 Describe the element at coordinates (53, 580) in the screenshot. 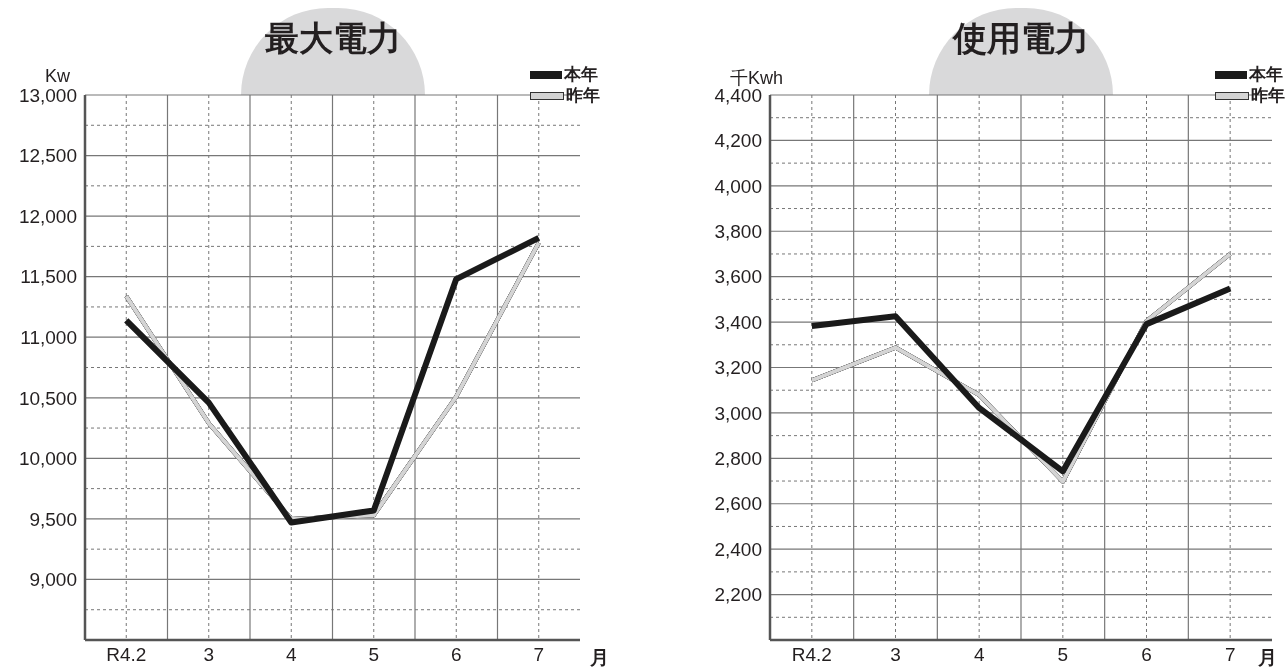

I see `y-tick-label: 9,000` at that location.